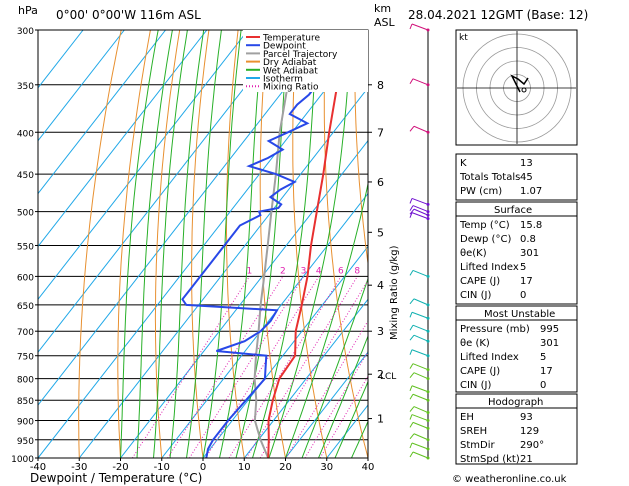  I want to click on temperature-tick-label: 30, so click(326, 467).